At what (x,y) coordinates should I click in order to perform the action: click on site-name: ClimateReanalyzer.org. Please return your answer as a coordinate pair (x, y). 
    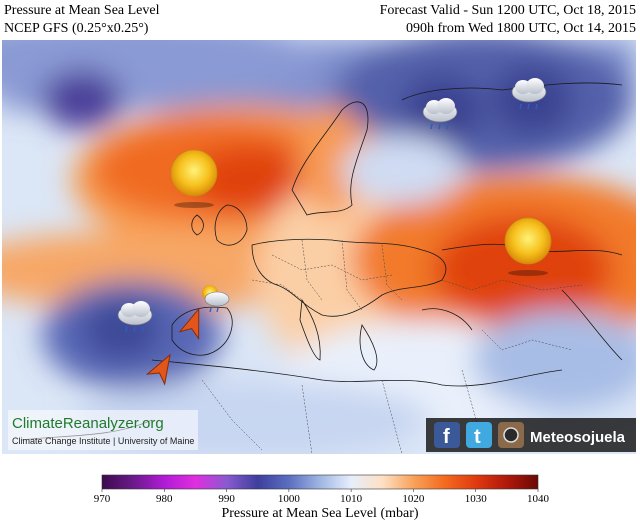
    Looking at the image, I should click on (88, 423).